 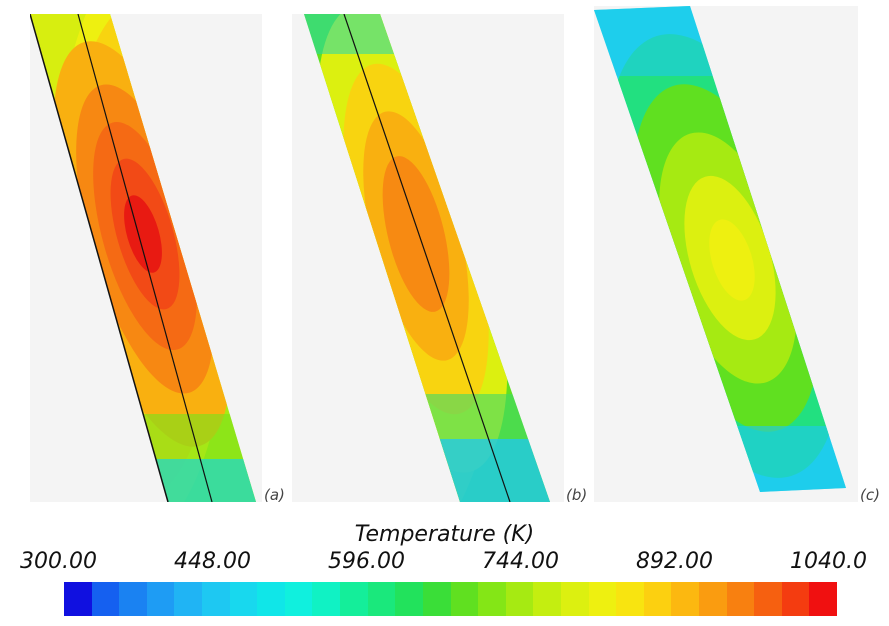 I want to click on legend-title: Temperature (K), so click(x=444, y=534).